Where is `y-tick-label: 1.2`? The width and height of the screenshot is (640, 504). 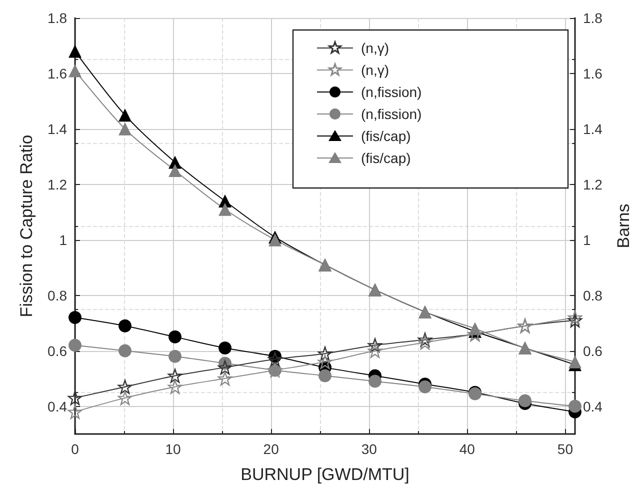
y-tick-label: 1.2 is located at coordinates (58, 184).